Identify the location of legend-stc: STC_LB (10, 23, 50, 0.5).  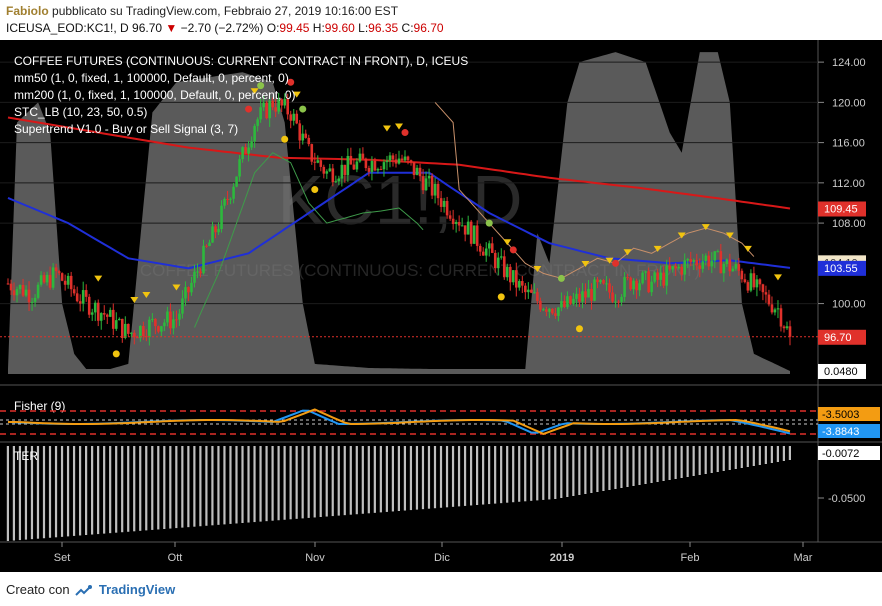
(80, 112).